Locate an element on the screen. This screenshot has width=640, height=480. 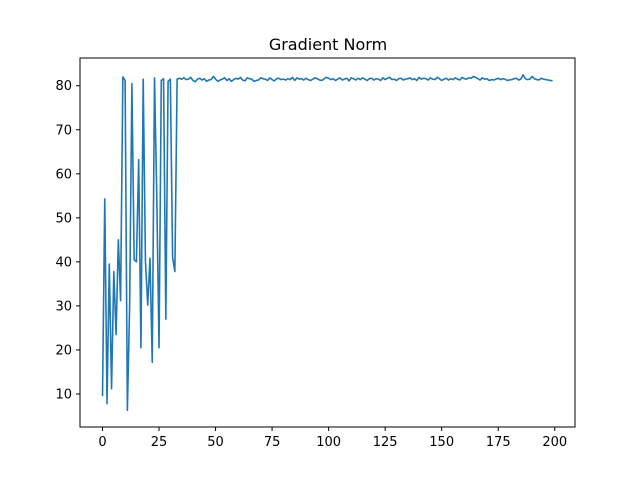
y-tick-label: 40 is located at coordinates (63, 262).